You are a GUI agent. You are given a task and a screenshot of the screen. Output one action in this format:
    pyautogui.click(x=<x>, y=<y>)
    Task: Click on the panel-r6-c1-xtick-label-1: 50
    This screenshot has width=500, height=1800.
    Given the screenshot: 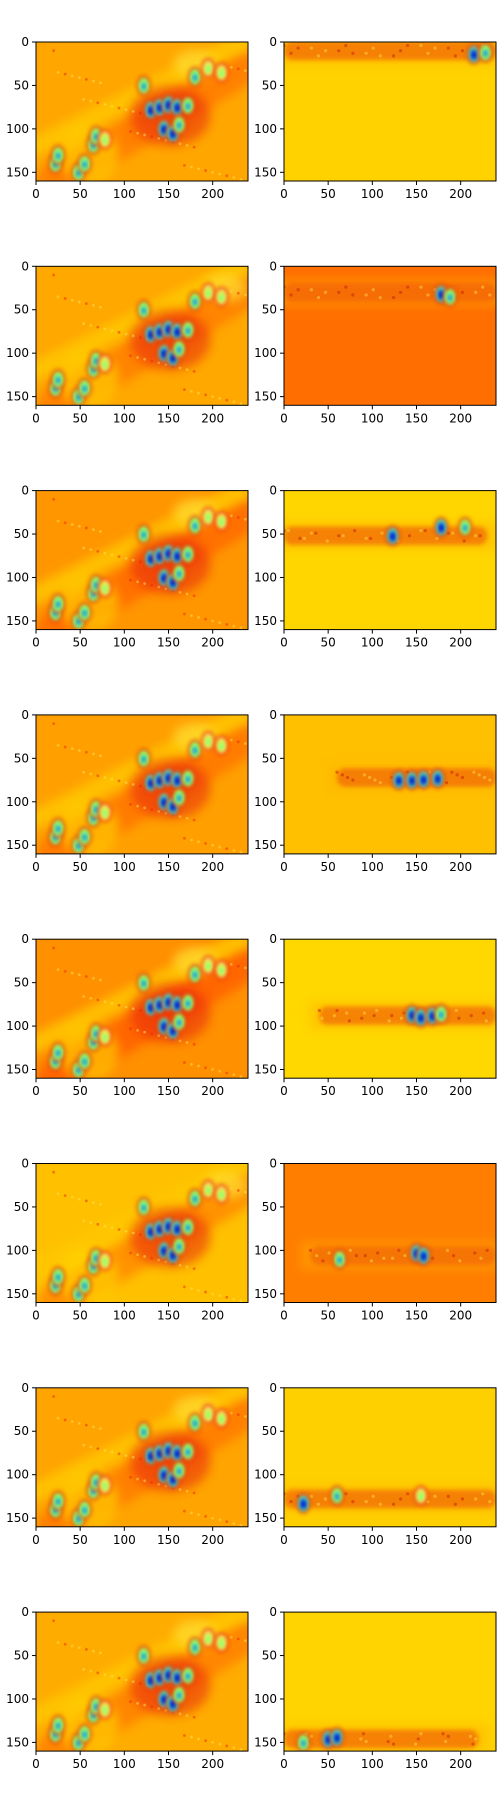 What is the action you would take?
    pyautogui.click(x=80, y=1316)
    